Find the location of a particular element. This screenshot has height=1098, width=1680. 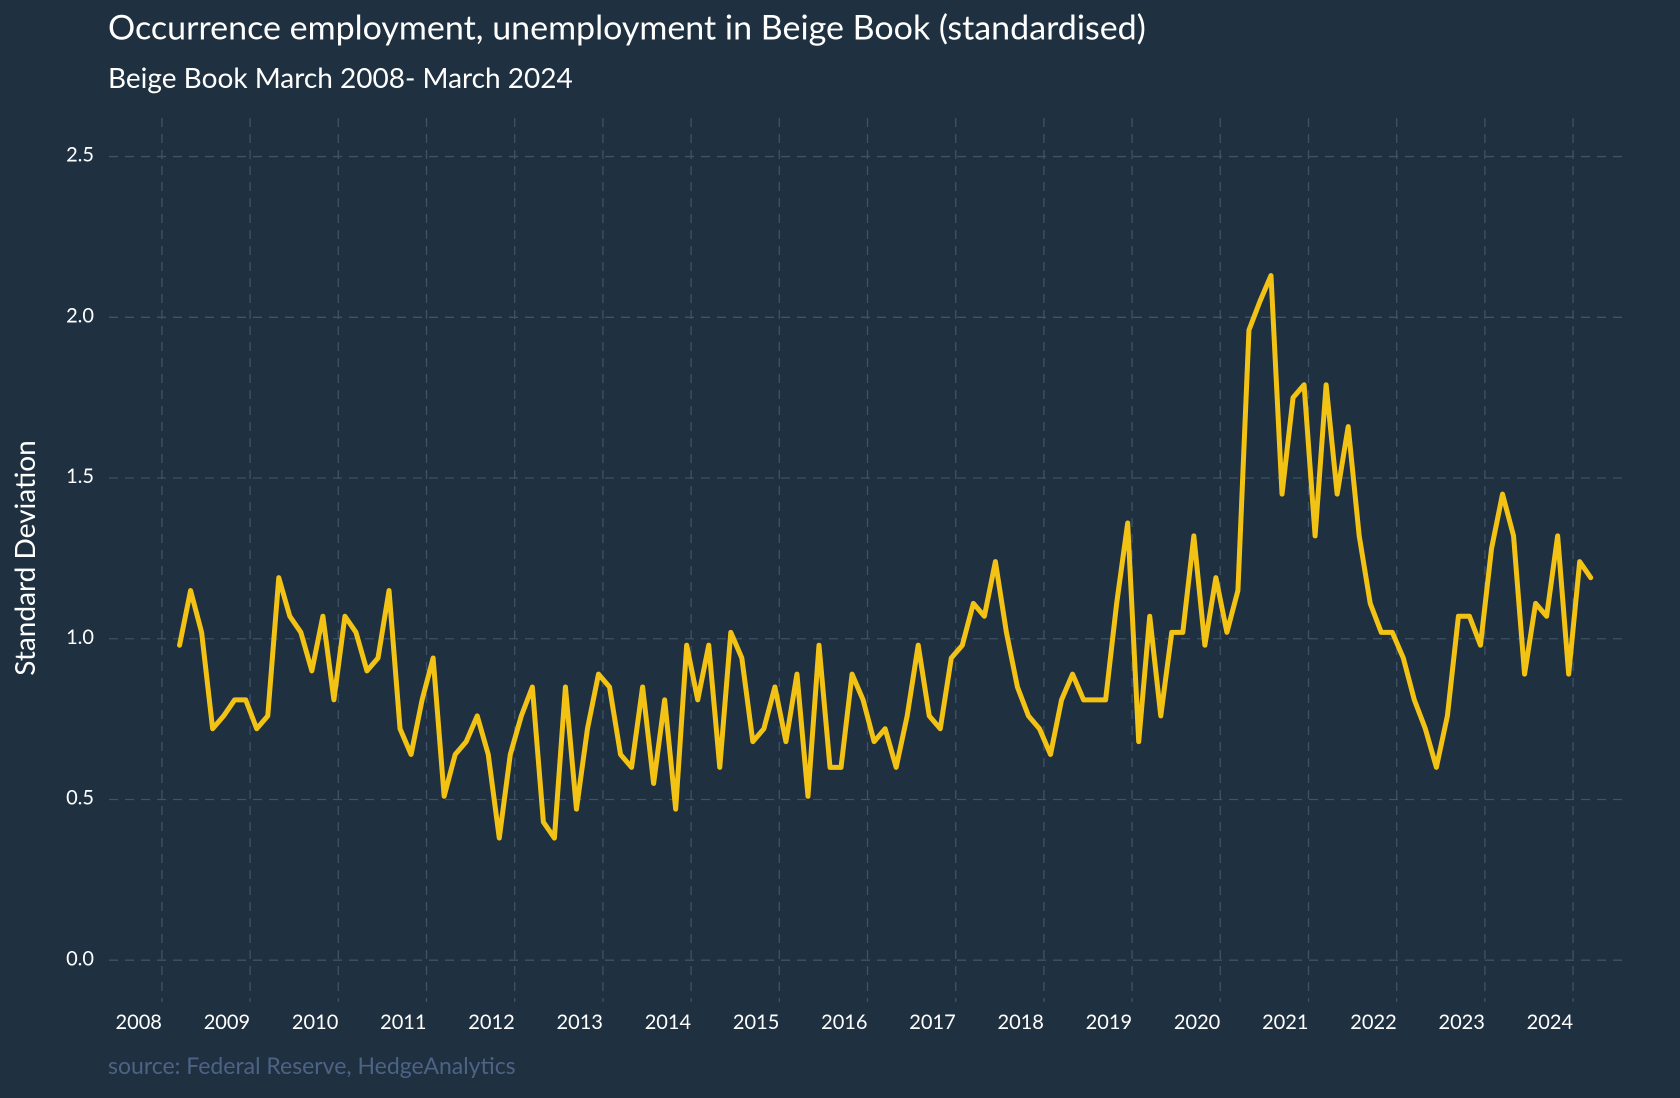

x-tick-label: 2018 is located at coordinates (1020, 1022).